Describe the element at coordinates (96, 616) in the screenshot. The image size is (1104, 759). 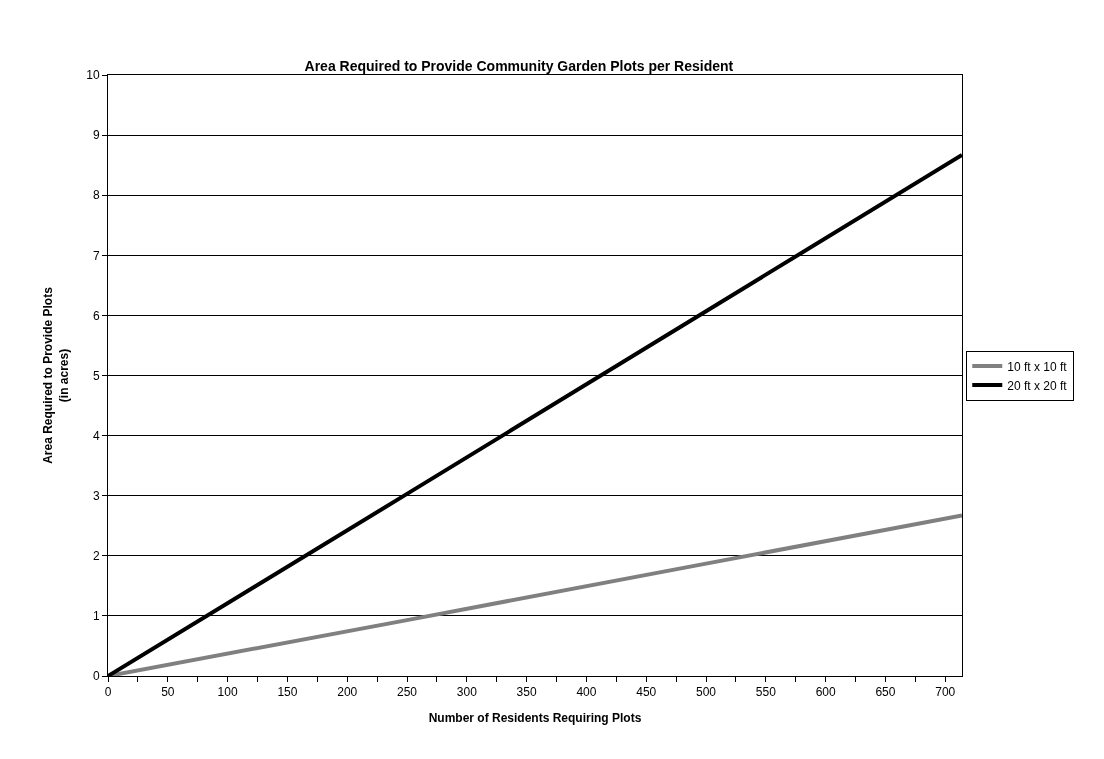
I see `y-tick-label: 1` at that location.